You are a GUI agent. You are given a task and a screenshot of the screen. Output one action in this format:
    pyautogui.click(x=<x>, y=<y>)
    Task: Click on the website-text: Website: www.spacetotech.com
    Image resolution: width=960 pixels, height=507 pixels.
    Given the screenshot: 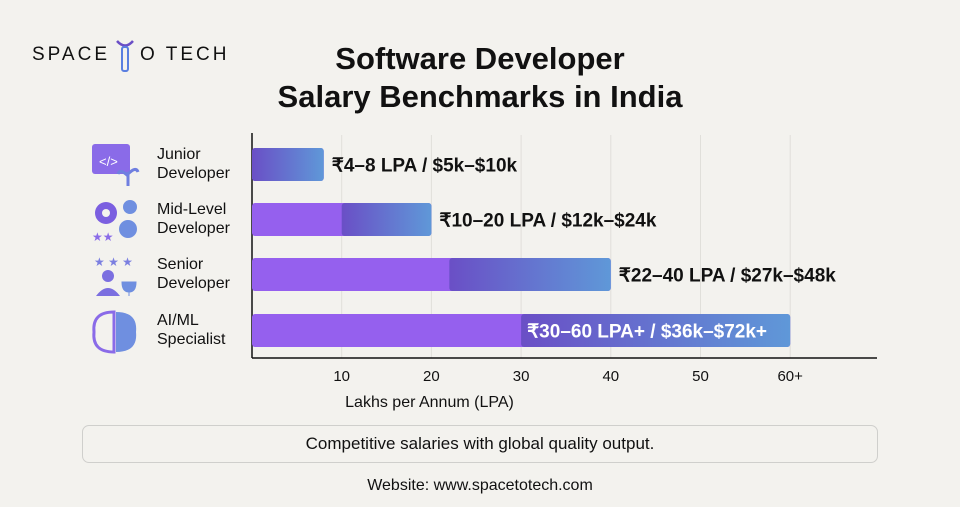 What is the action you would take?
    pyautogui.click(x=480, y=485)
    